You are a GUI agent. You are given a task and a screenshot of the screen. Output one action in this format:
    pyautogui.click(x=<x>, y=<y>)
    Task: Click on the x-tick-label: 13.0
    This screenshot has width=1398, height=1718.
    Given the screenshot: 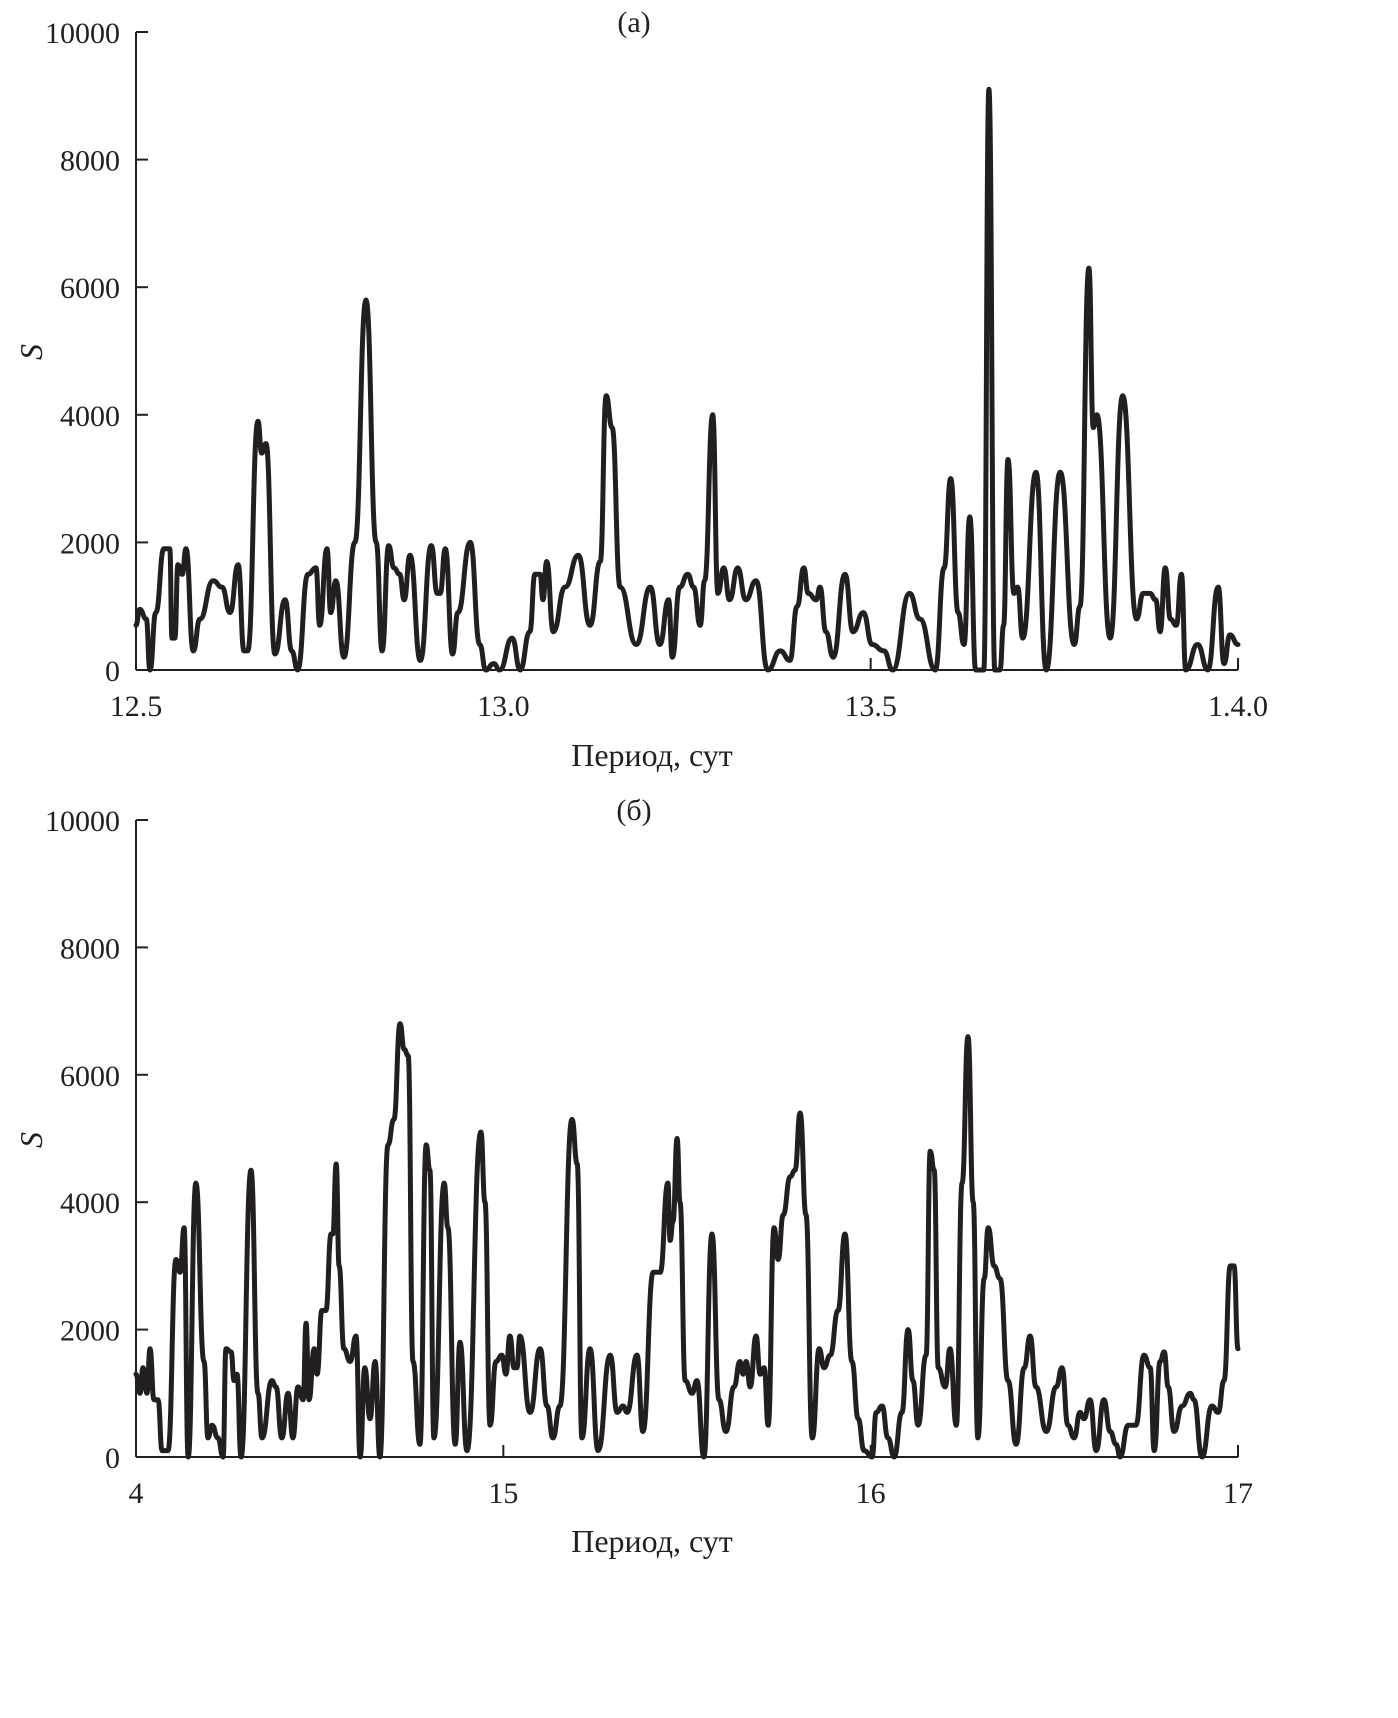 What is the action you would take?
    pyautogui.click(x=503, y=706)
    